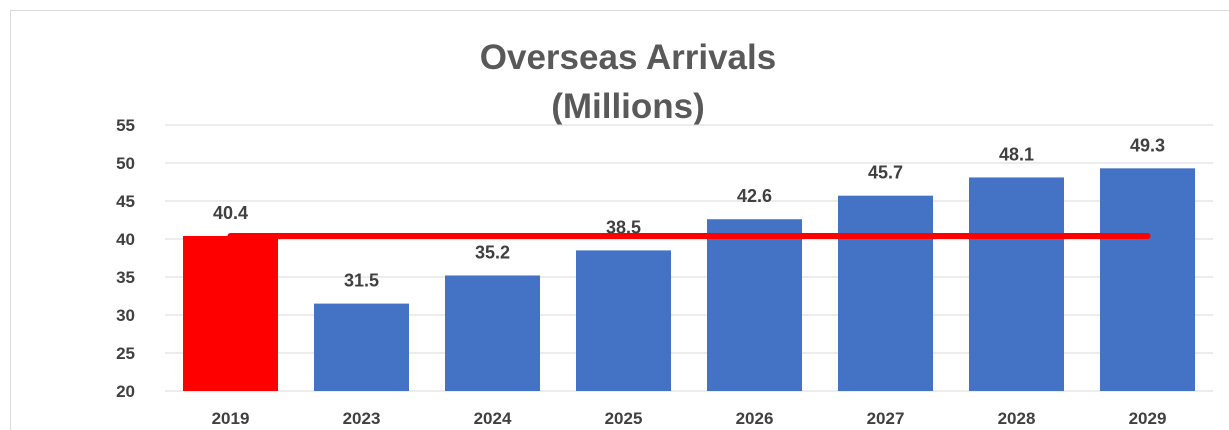  What do you see at coordinates (1147, 279) in the screenshot?
I see `bar-2029` at bounding box center [1147, 279].